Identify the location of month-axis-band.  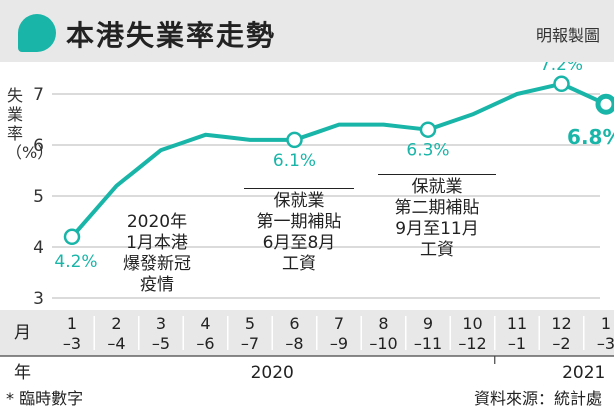
(307, 333).